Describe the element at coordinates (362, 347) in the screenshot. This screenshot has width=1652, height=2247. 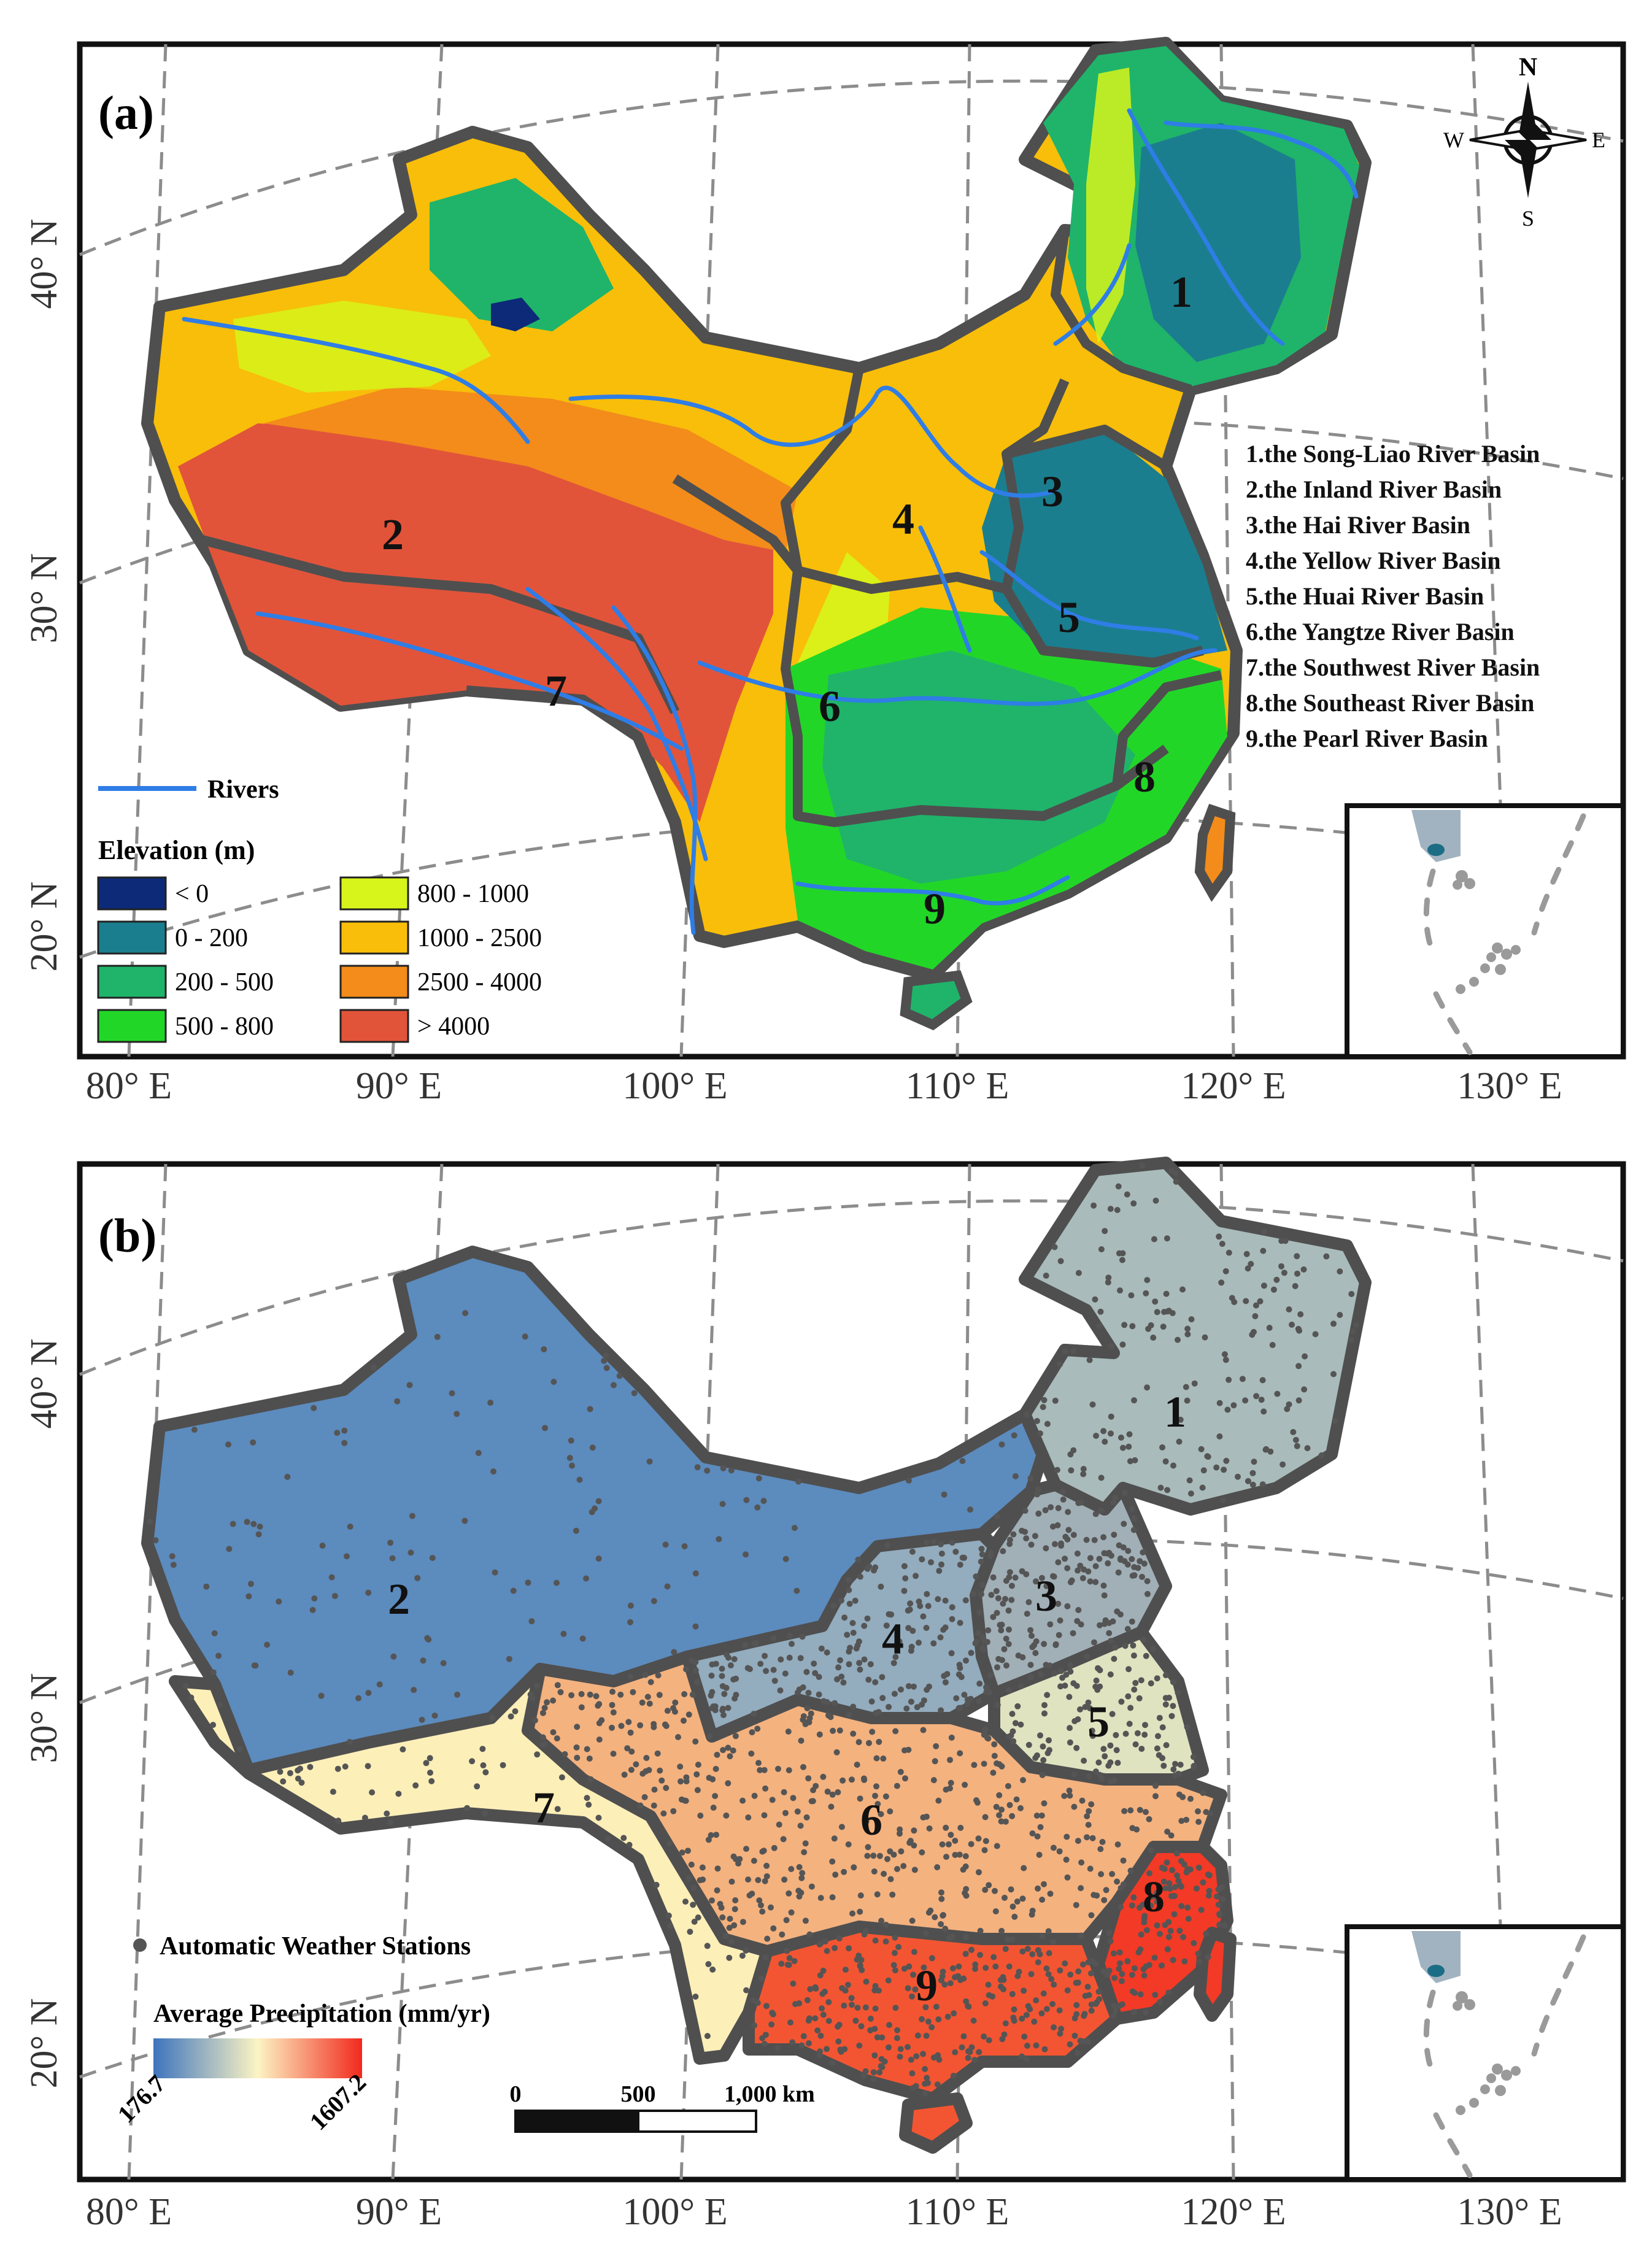
I see `panel-a-tarim-basin` at that location.